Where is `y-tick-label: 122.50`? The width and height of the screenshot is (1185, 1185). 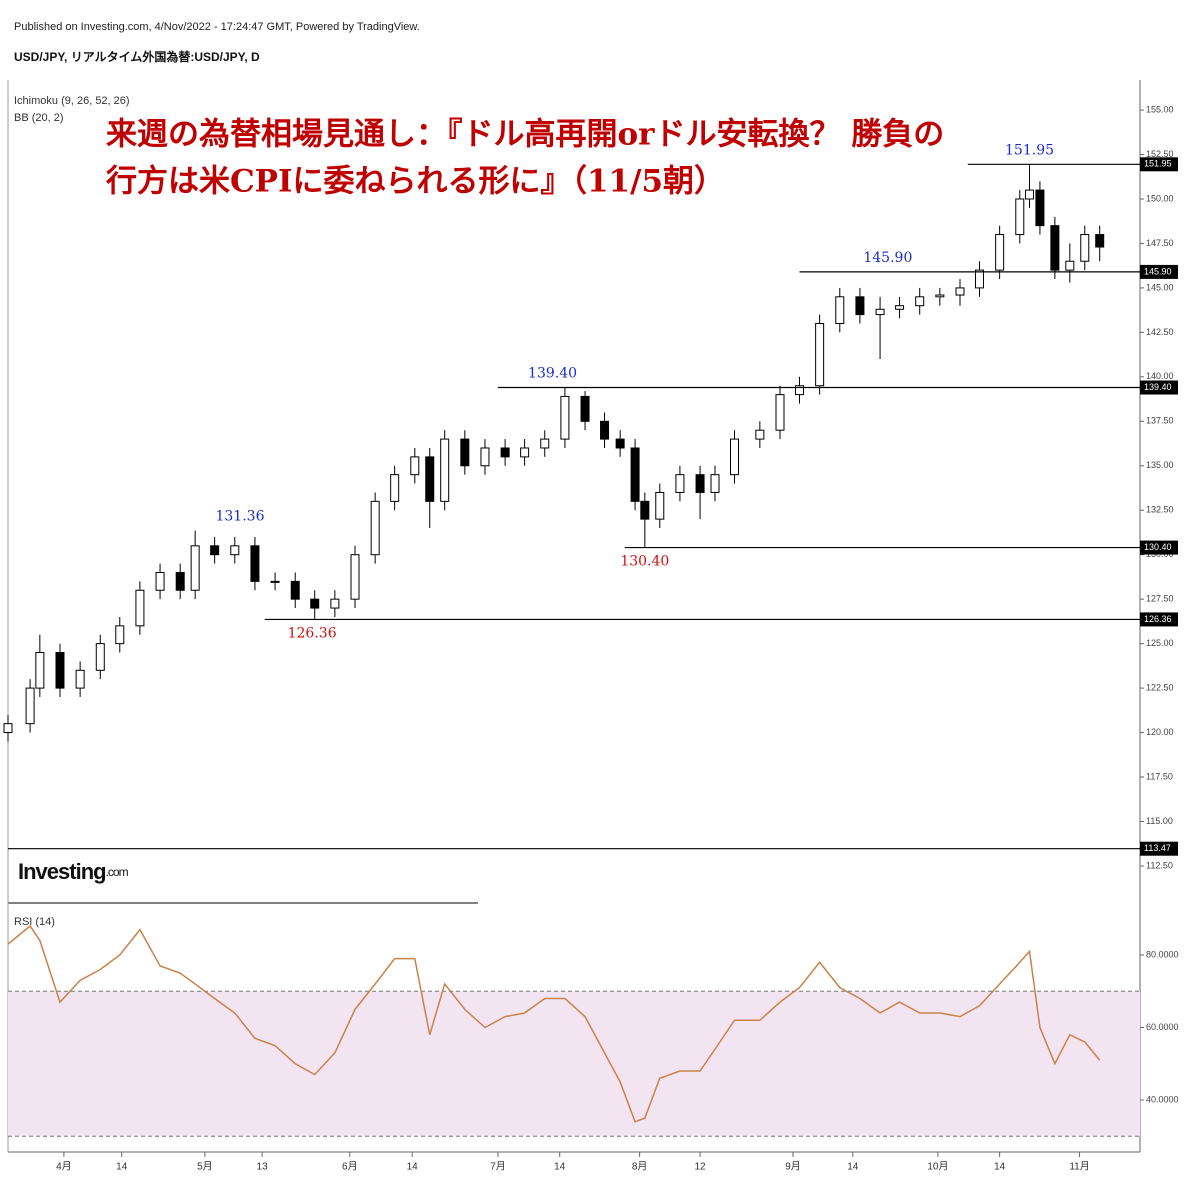
y-tick-label: 122.50 is located at coordinates (1160, 687).